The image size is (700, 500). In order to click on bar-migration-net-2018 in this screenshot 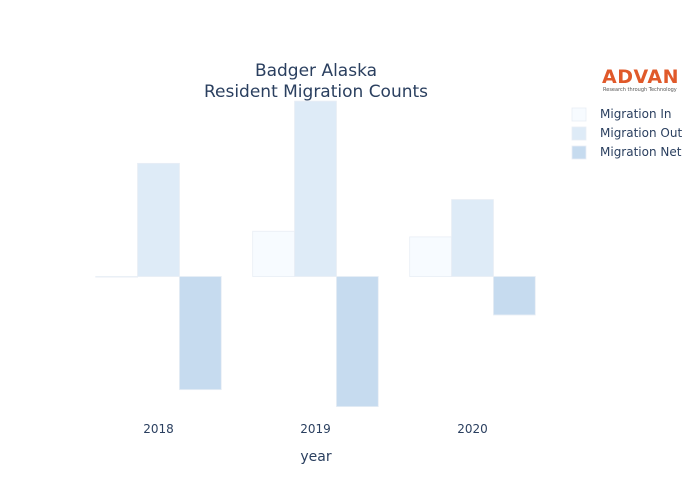, I will do `click(200, 333)`.